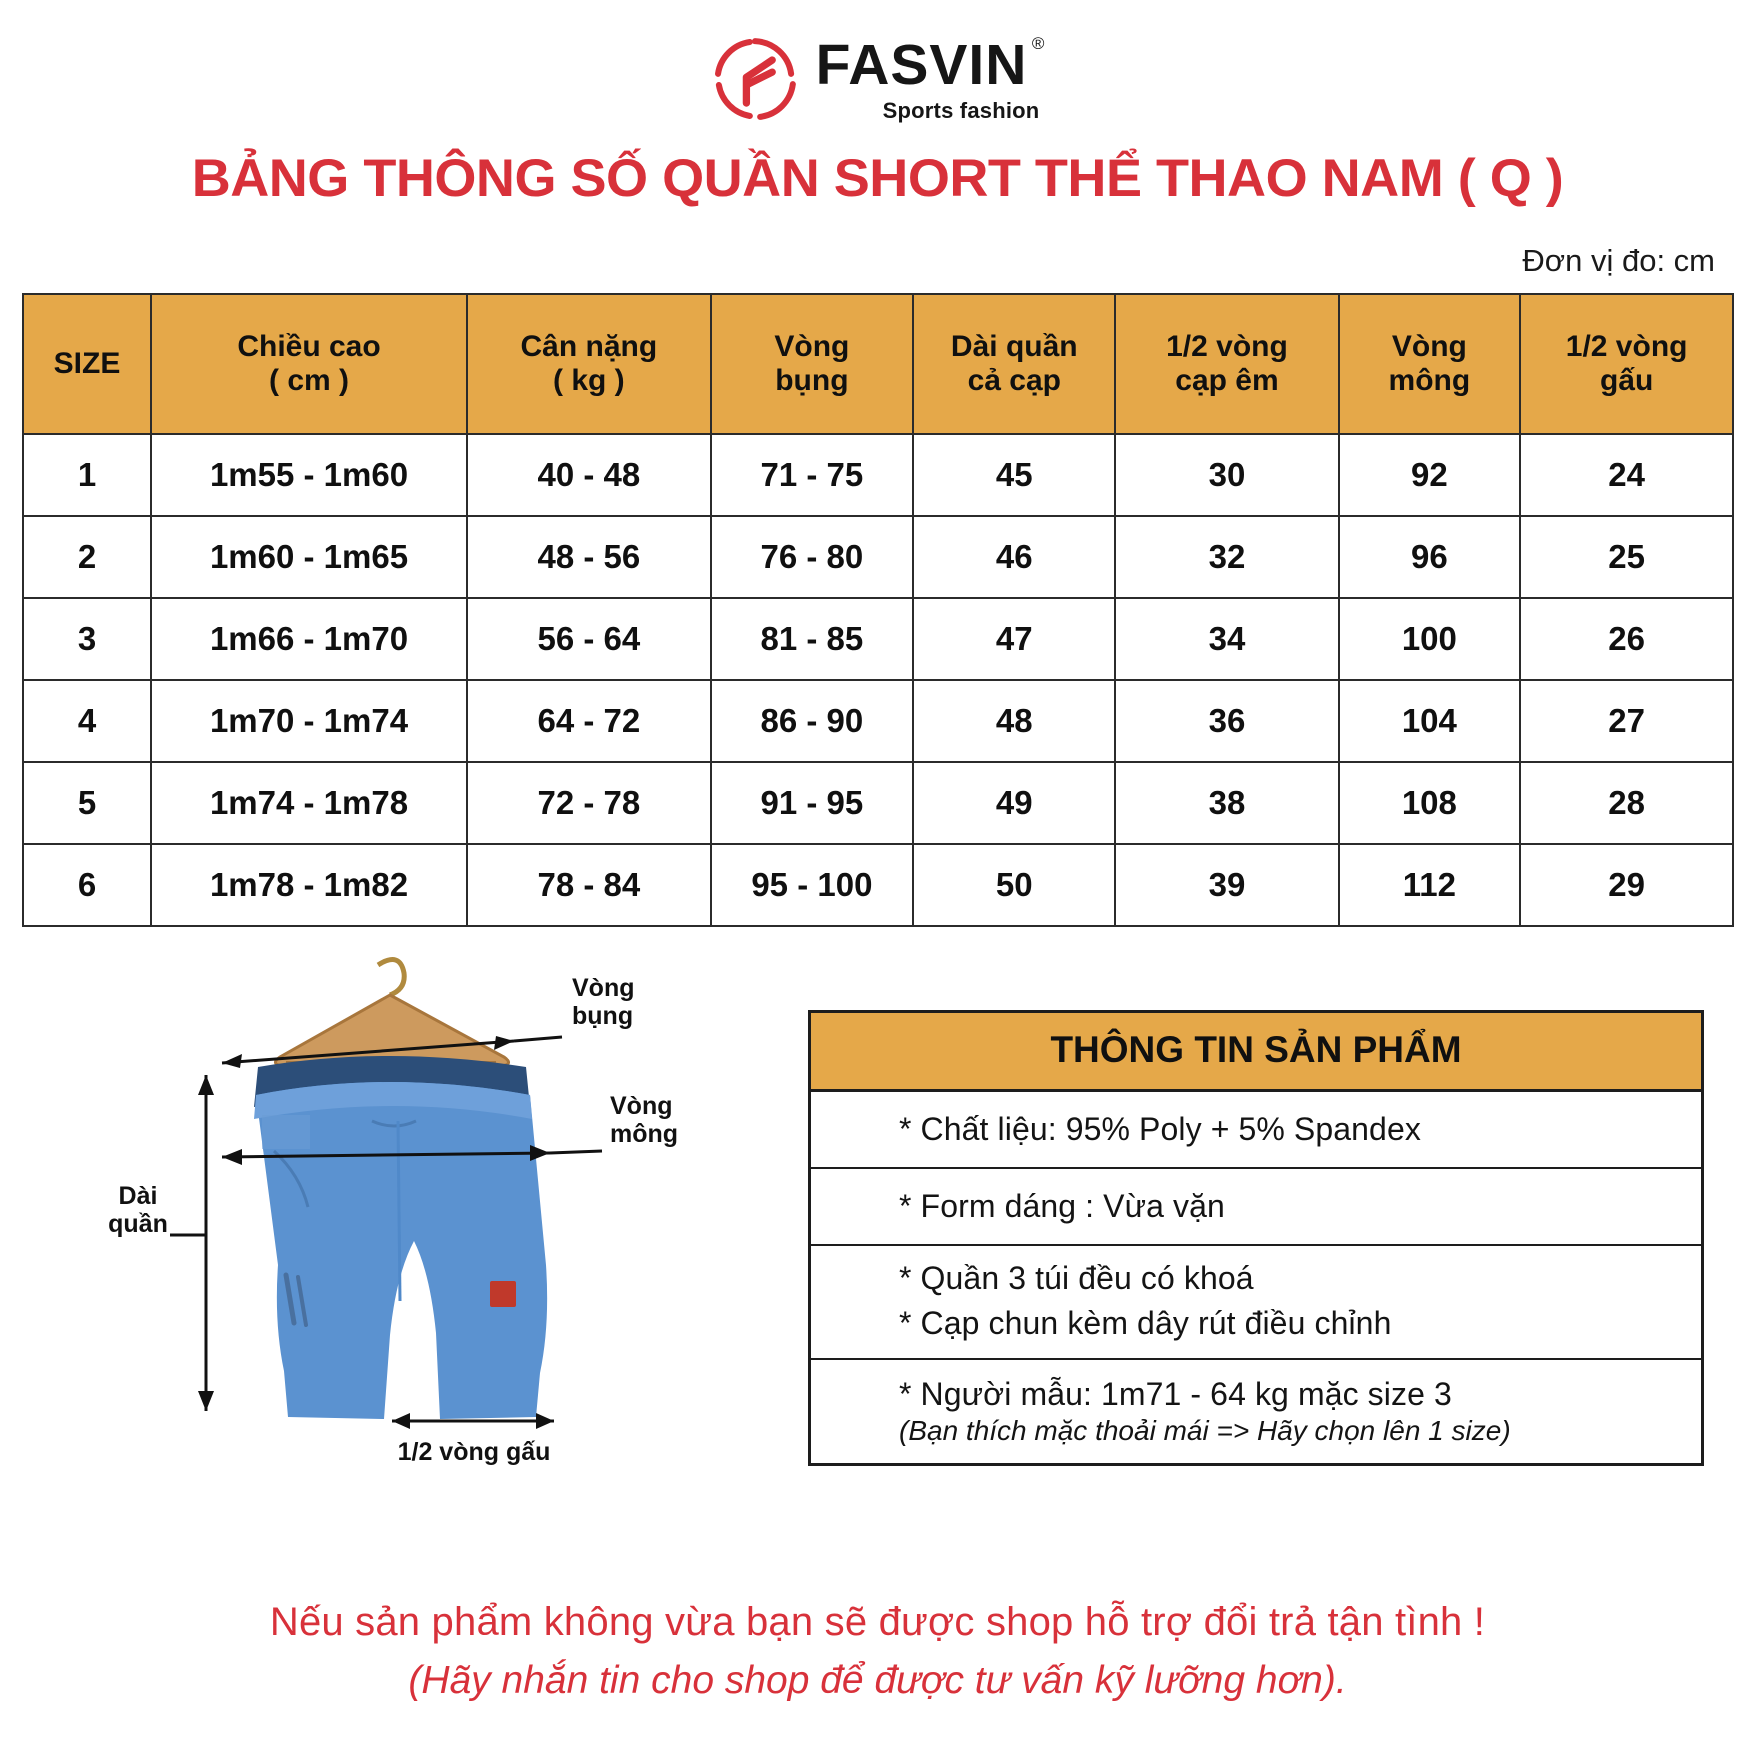 The image size is (1755, 1754). Describe the element at coordinates (87, 557) in the screenshot. I see `cell-size: 2` at that location.